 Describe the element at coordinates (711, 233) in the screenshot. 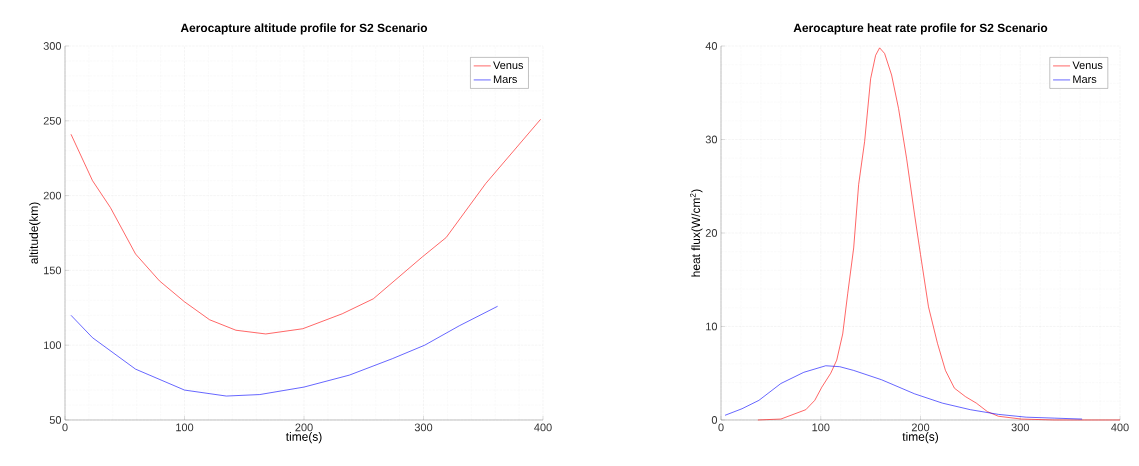

I see `y-tick-label: 20` at that location.